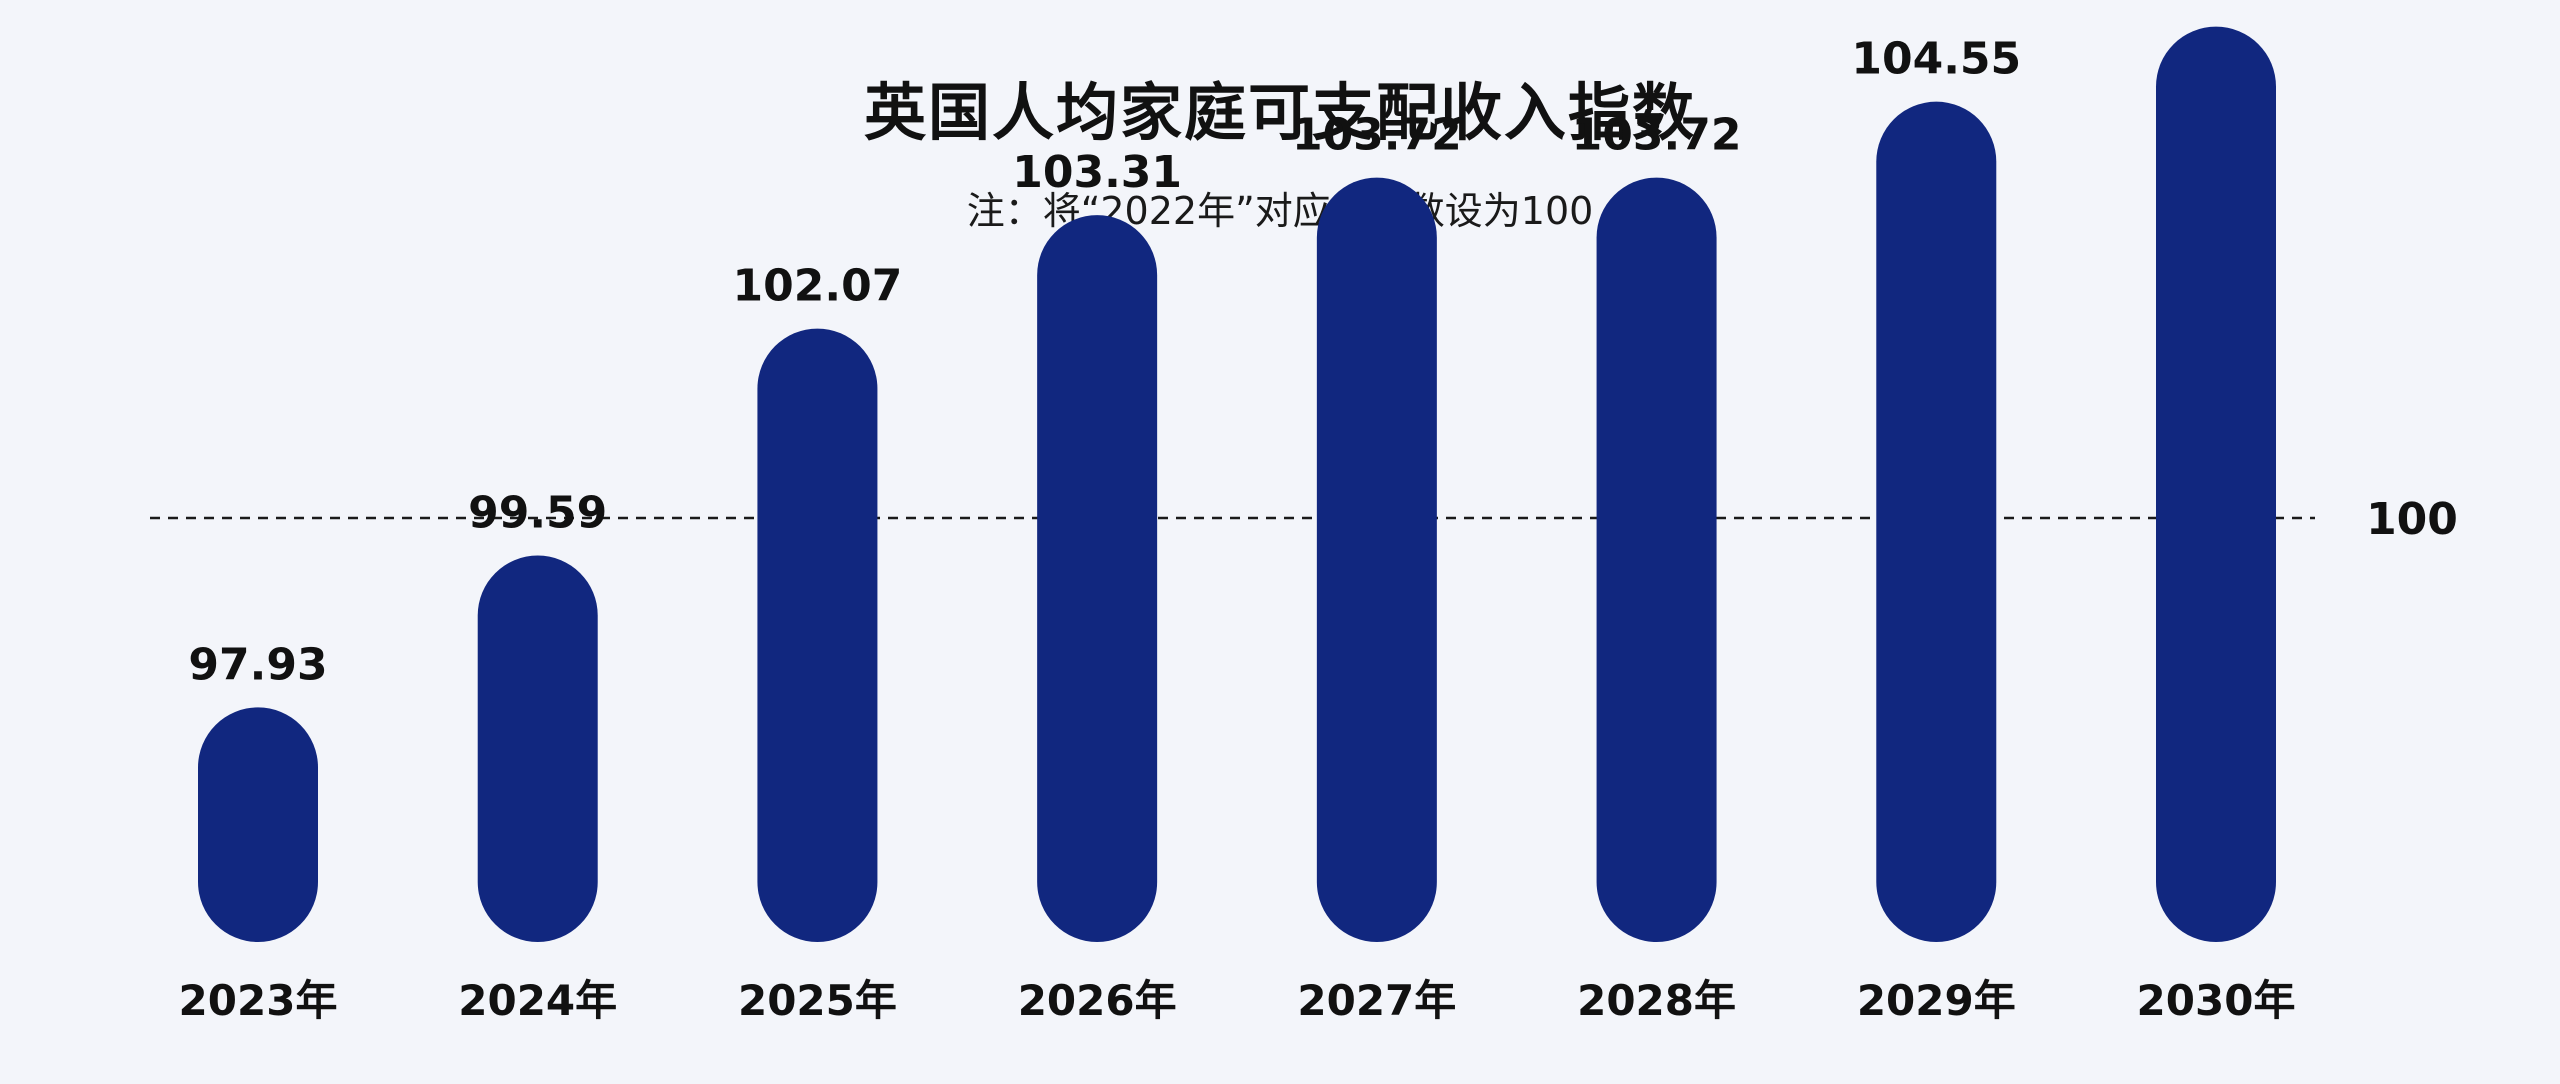 Image resolution: width=2560 pixels, height=1084 pixels. I want to click on bar-value-label: 99.59, so click(537, 513).